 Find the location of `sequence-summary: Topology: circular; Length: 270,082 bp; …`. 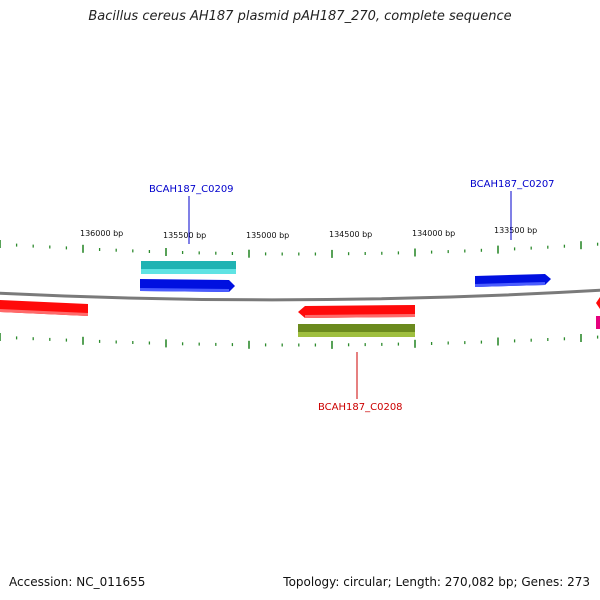

sequence-summary: Topology: circular; Length: 270,082 bp; … is located at coordinates (436, 582).